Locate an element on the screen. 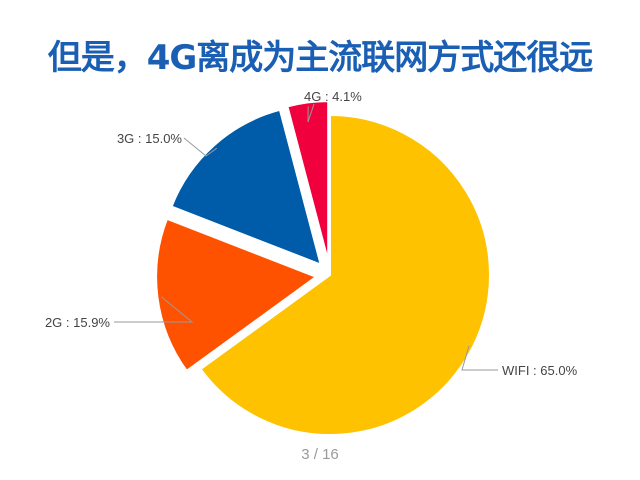 This screenshot has width=640, height=480. slice-label-wifi: WIFI : 65.0% is located at coordinates (540, 370).